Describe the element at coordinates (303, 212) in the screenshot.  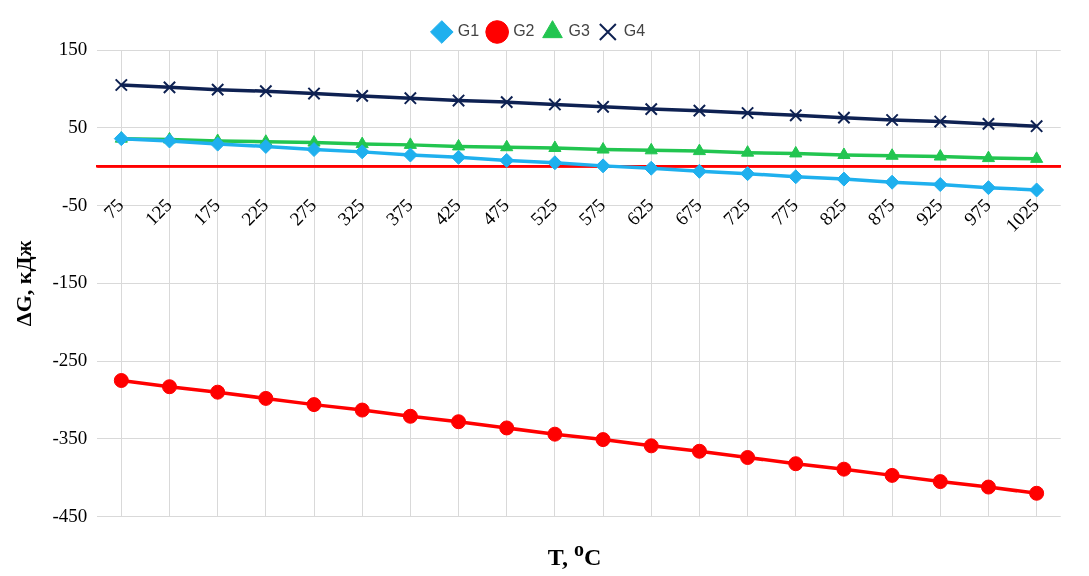
I see `x-tick-label: 275` at that location.